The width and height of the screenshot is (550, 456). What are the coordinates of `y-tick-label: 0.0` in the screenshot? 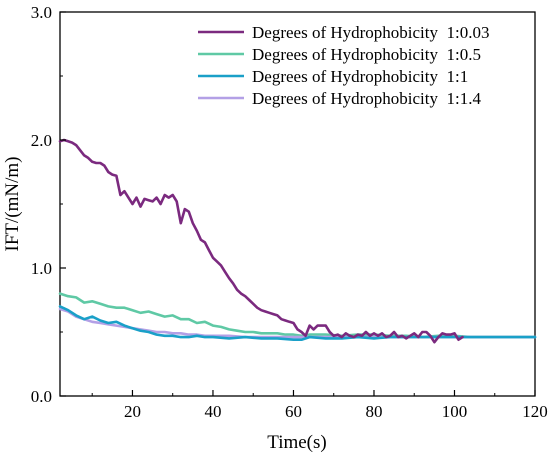 It's located at (41, 396).